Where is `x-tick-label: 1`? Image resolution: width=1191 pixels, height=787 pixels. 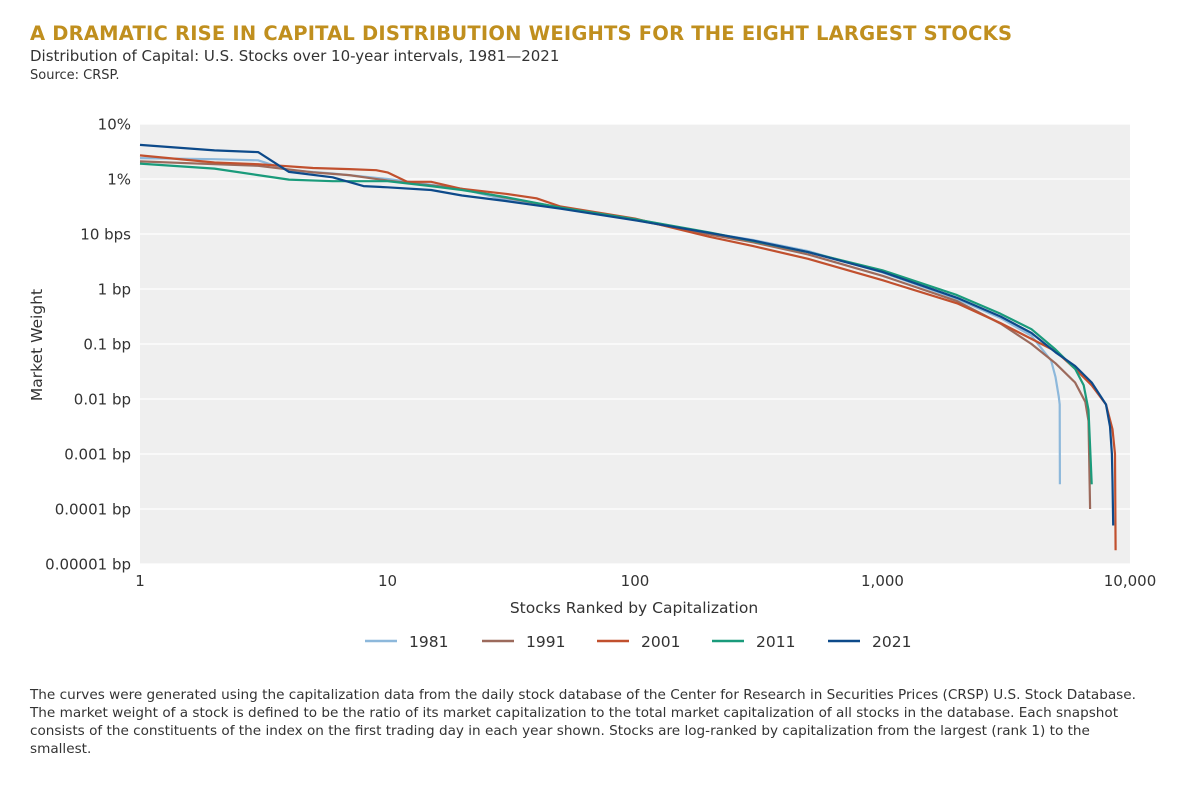 x-tick-label: 1 is located at coordinates (140, 581).